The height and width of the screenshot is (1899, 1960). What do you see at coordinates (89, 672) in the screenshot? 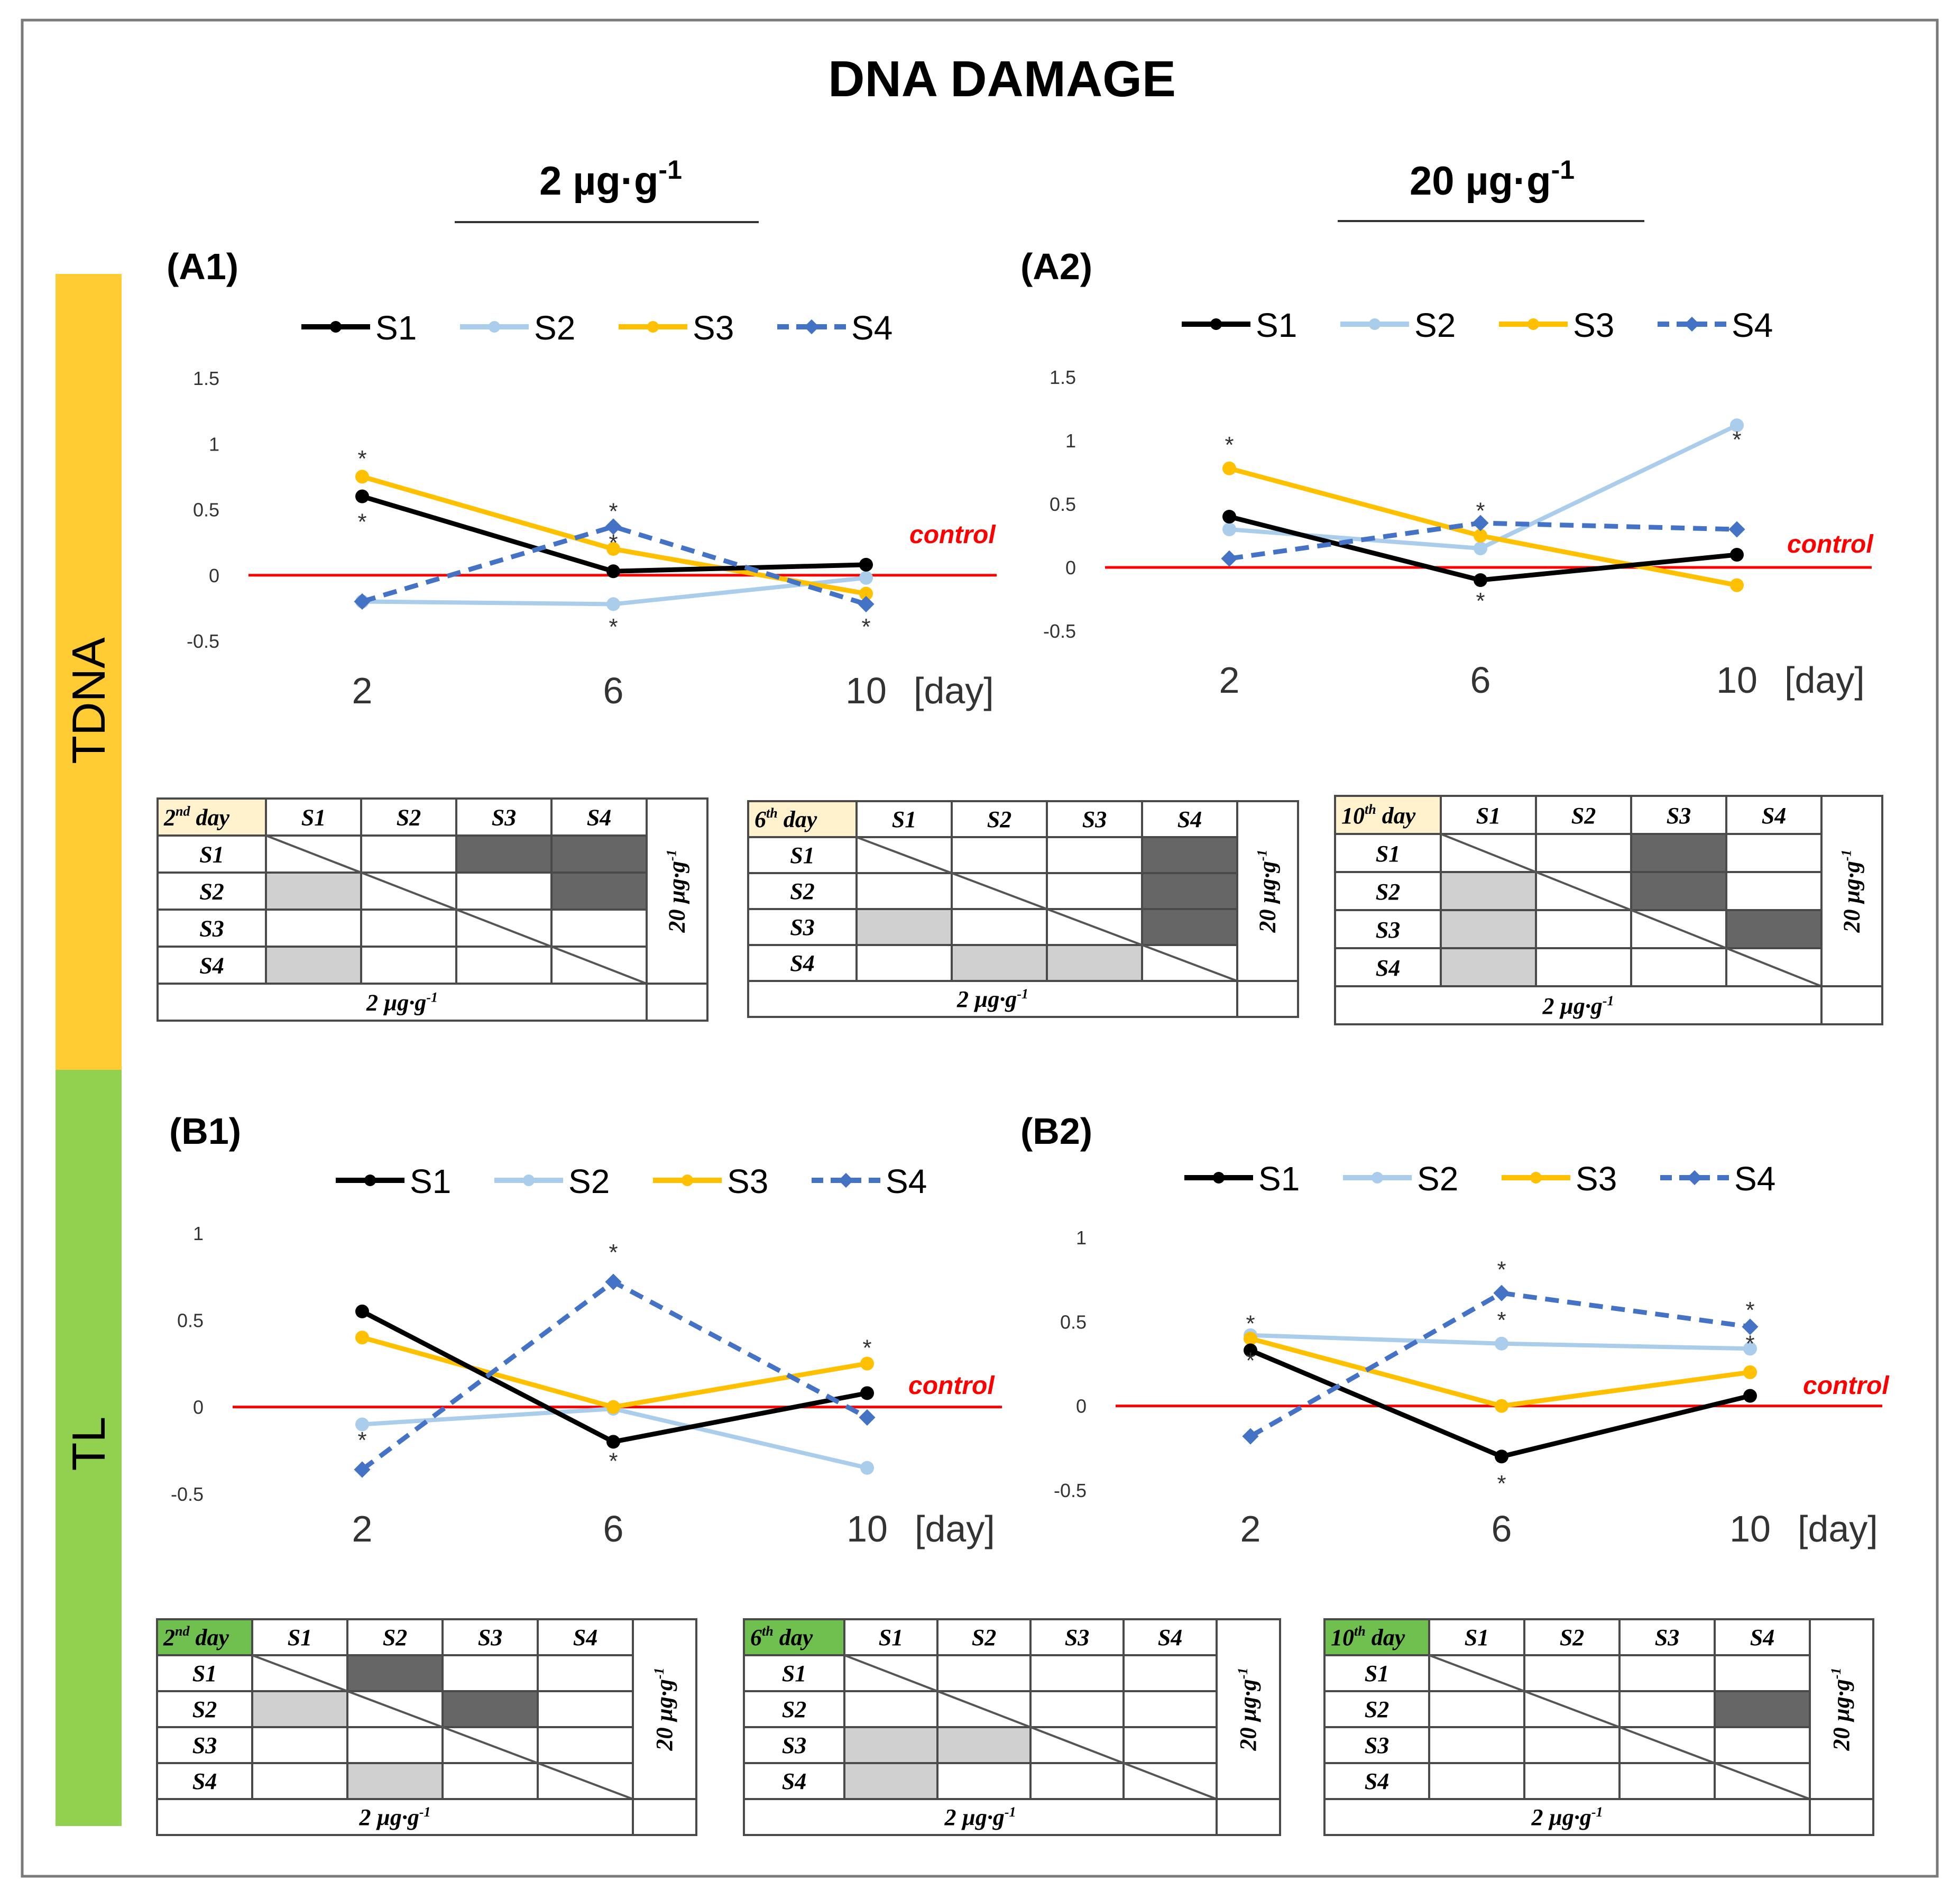
I see `tdna-band` at bounding box center [89, 672].